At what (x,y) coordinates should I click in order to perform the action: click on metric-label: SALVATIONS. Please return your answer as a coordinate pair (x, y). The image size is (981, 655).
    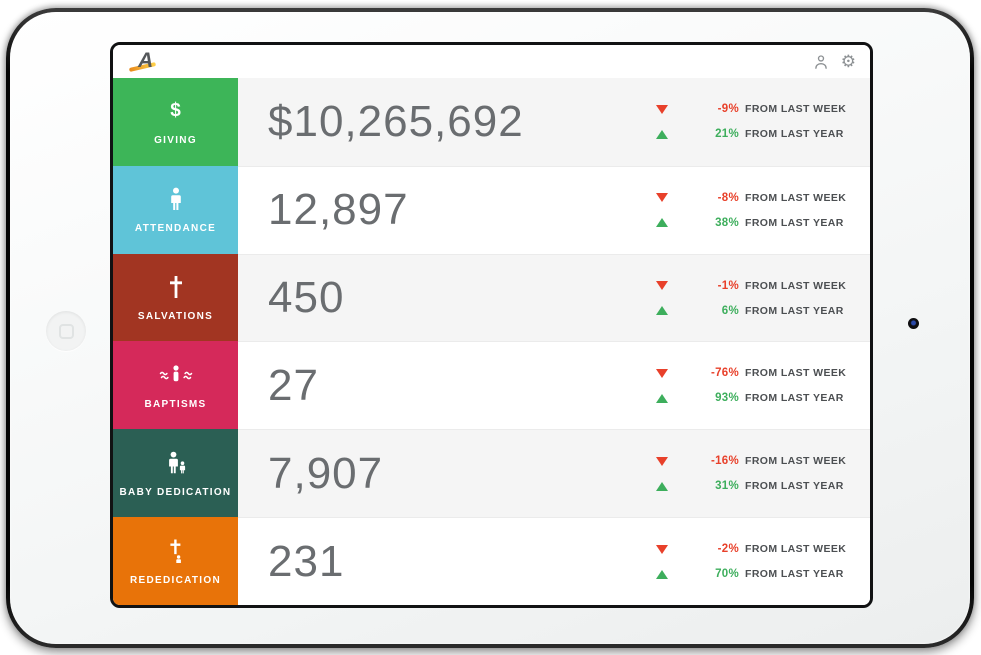
    Looking at the image, I should click on (175, 317).